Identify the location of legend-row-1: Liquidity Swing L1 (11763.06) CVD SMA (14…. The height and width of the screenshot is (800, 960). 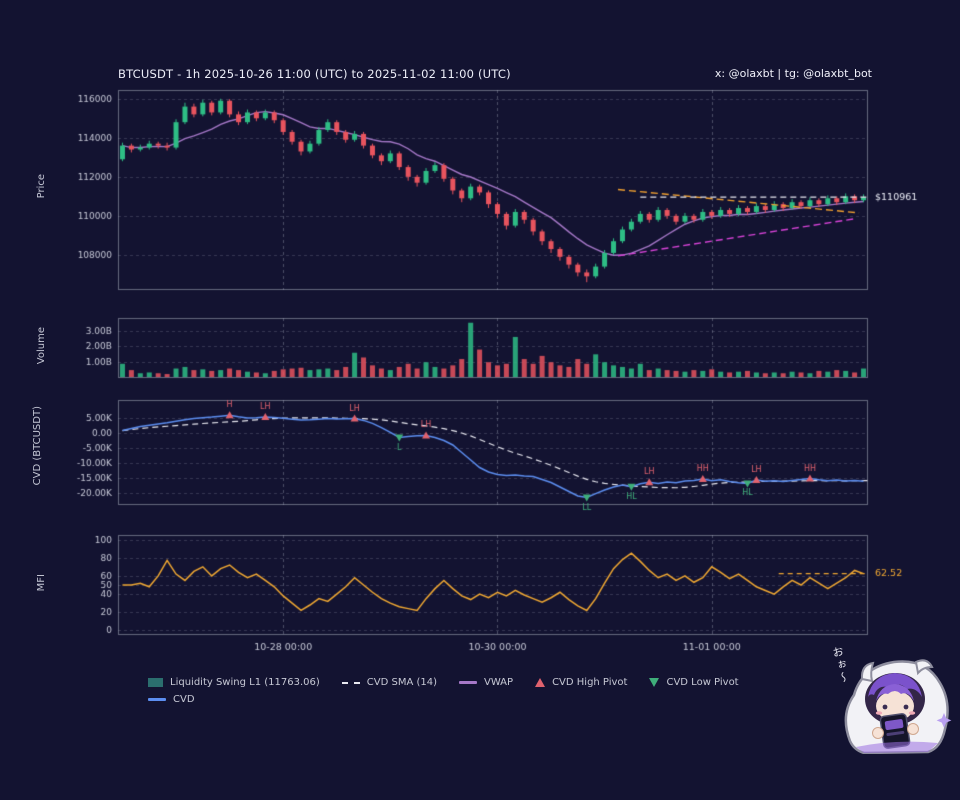
(468, 682).